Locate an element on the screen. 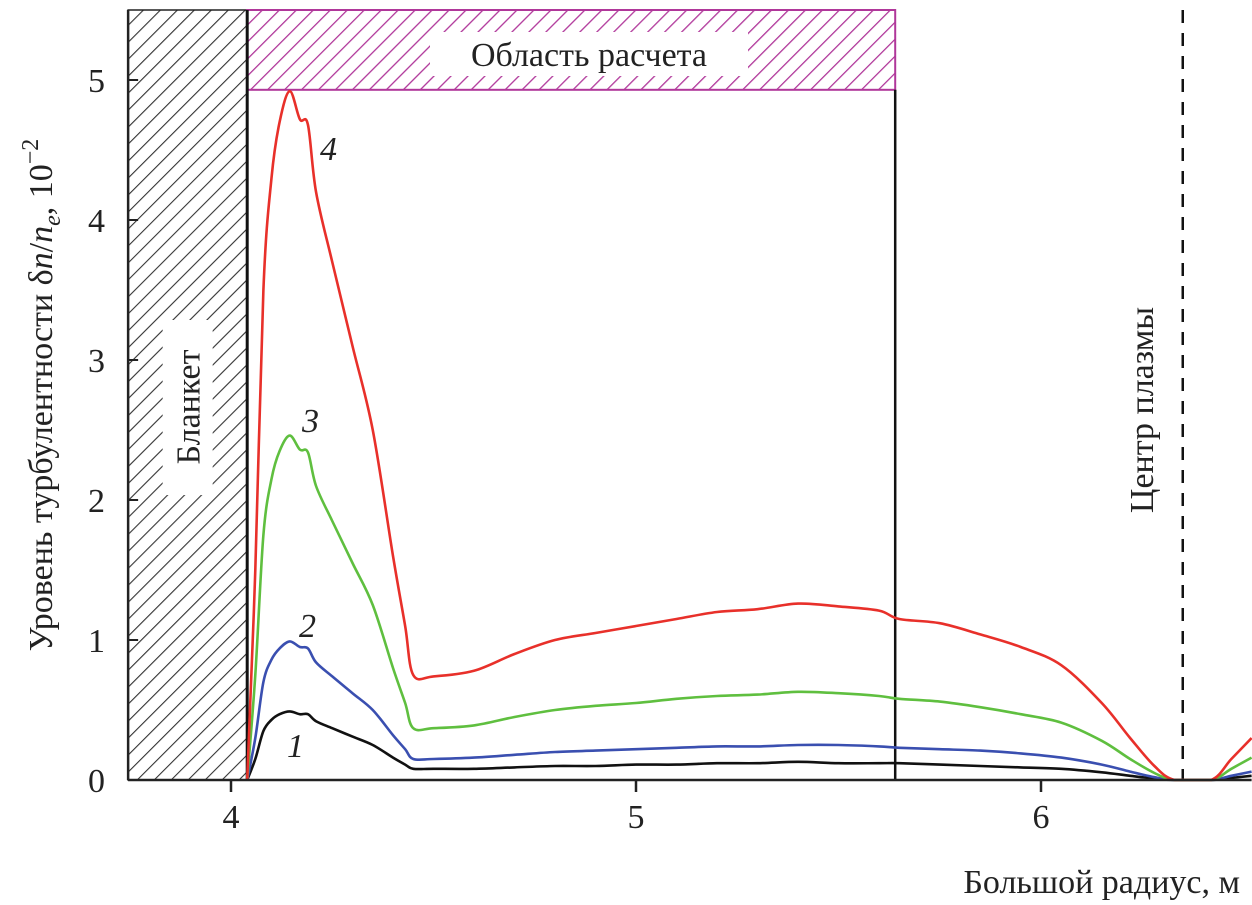  y-tick-label: 1 is located at coordinates (96, 641).